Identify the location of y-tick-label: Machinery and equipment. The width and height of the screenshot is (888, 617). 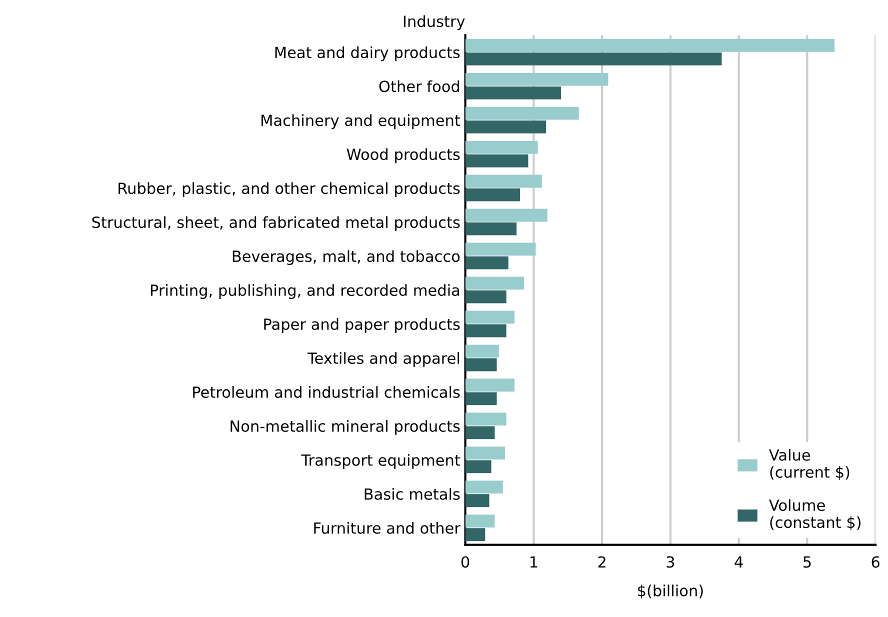
(361, 122).